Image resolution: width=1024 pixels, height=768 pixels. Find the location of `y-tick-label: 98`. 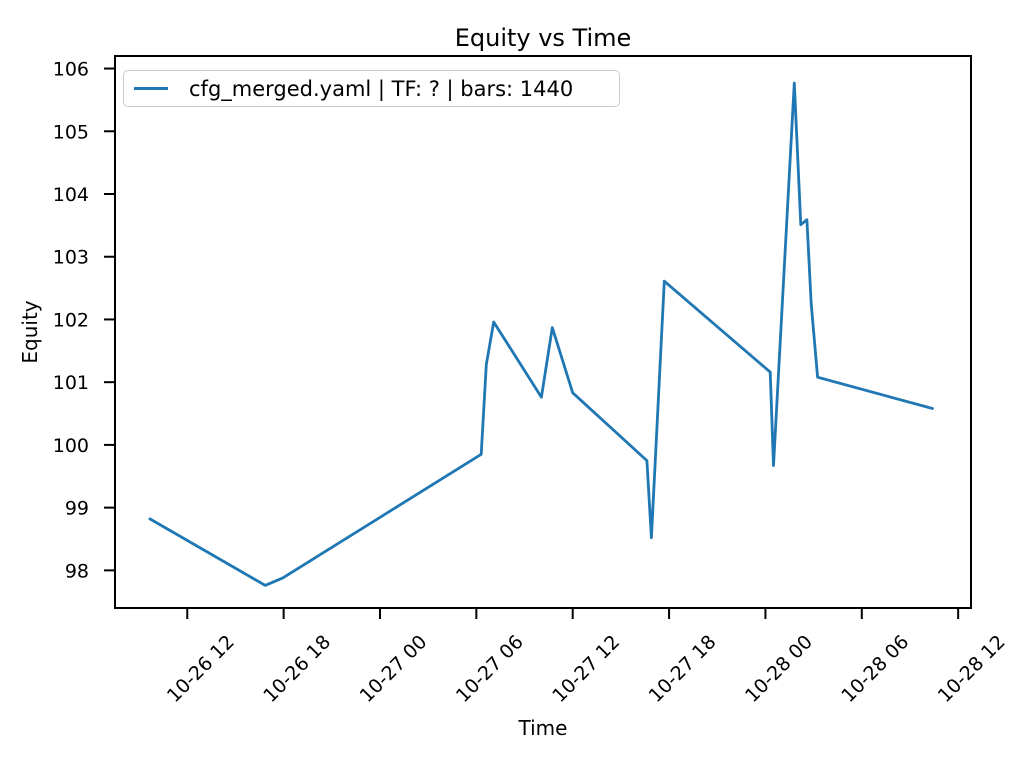

y-tick-label: 98 is located at coordinates (77, 571).